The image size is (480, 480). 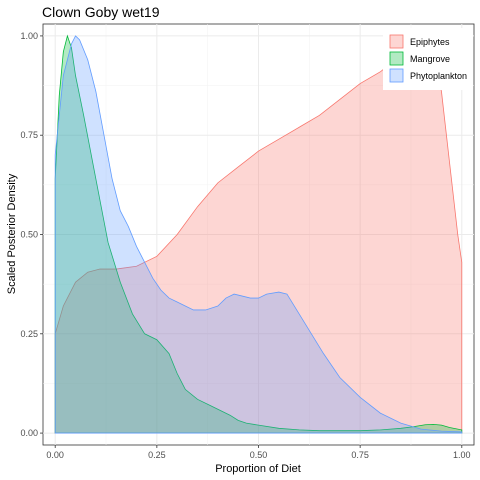 I want to click on x-tick-label: 0.50, so click(x=259, y=455).